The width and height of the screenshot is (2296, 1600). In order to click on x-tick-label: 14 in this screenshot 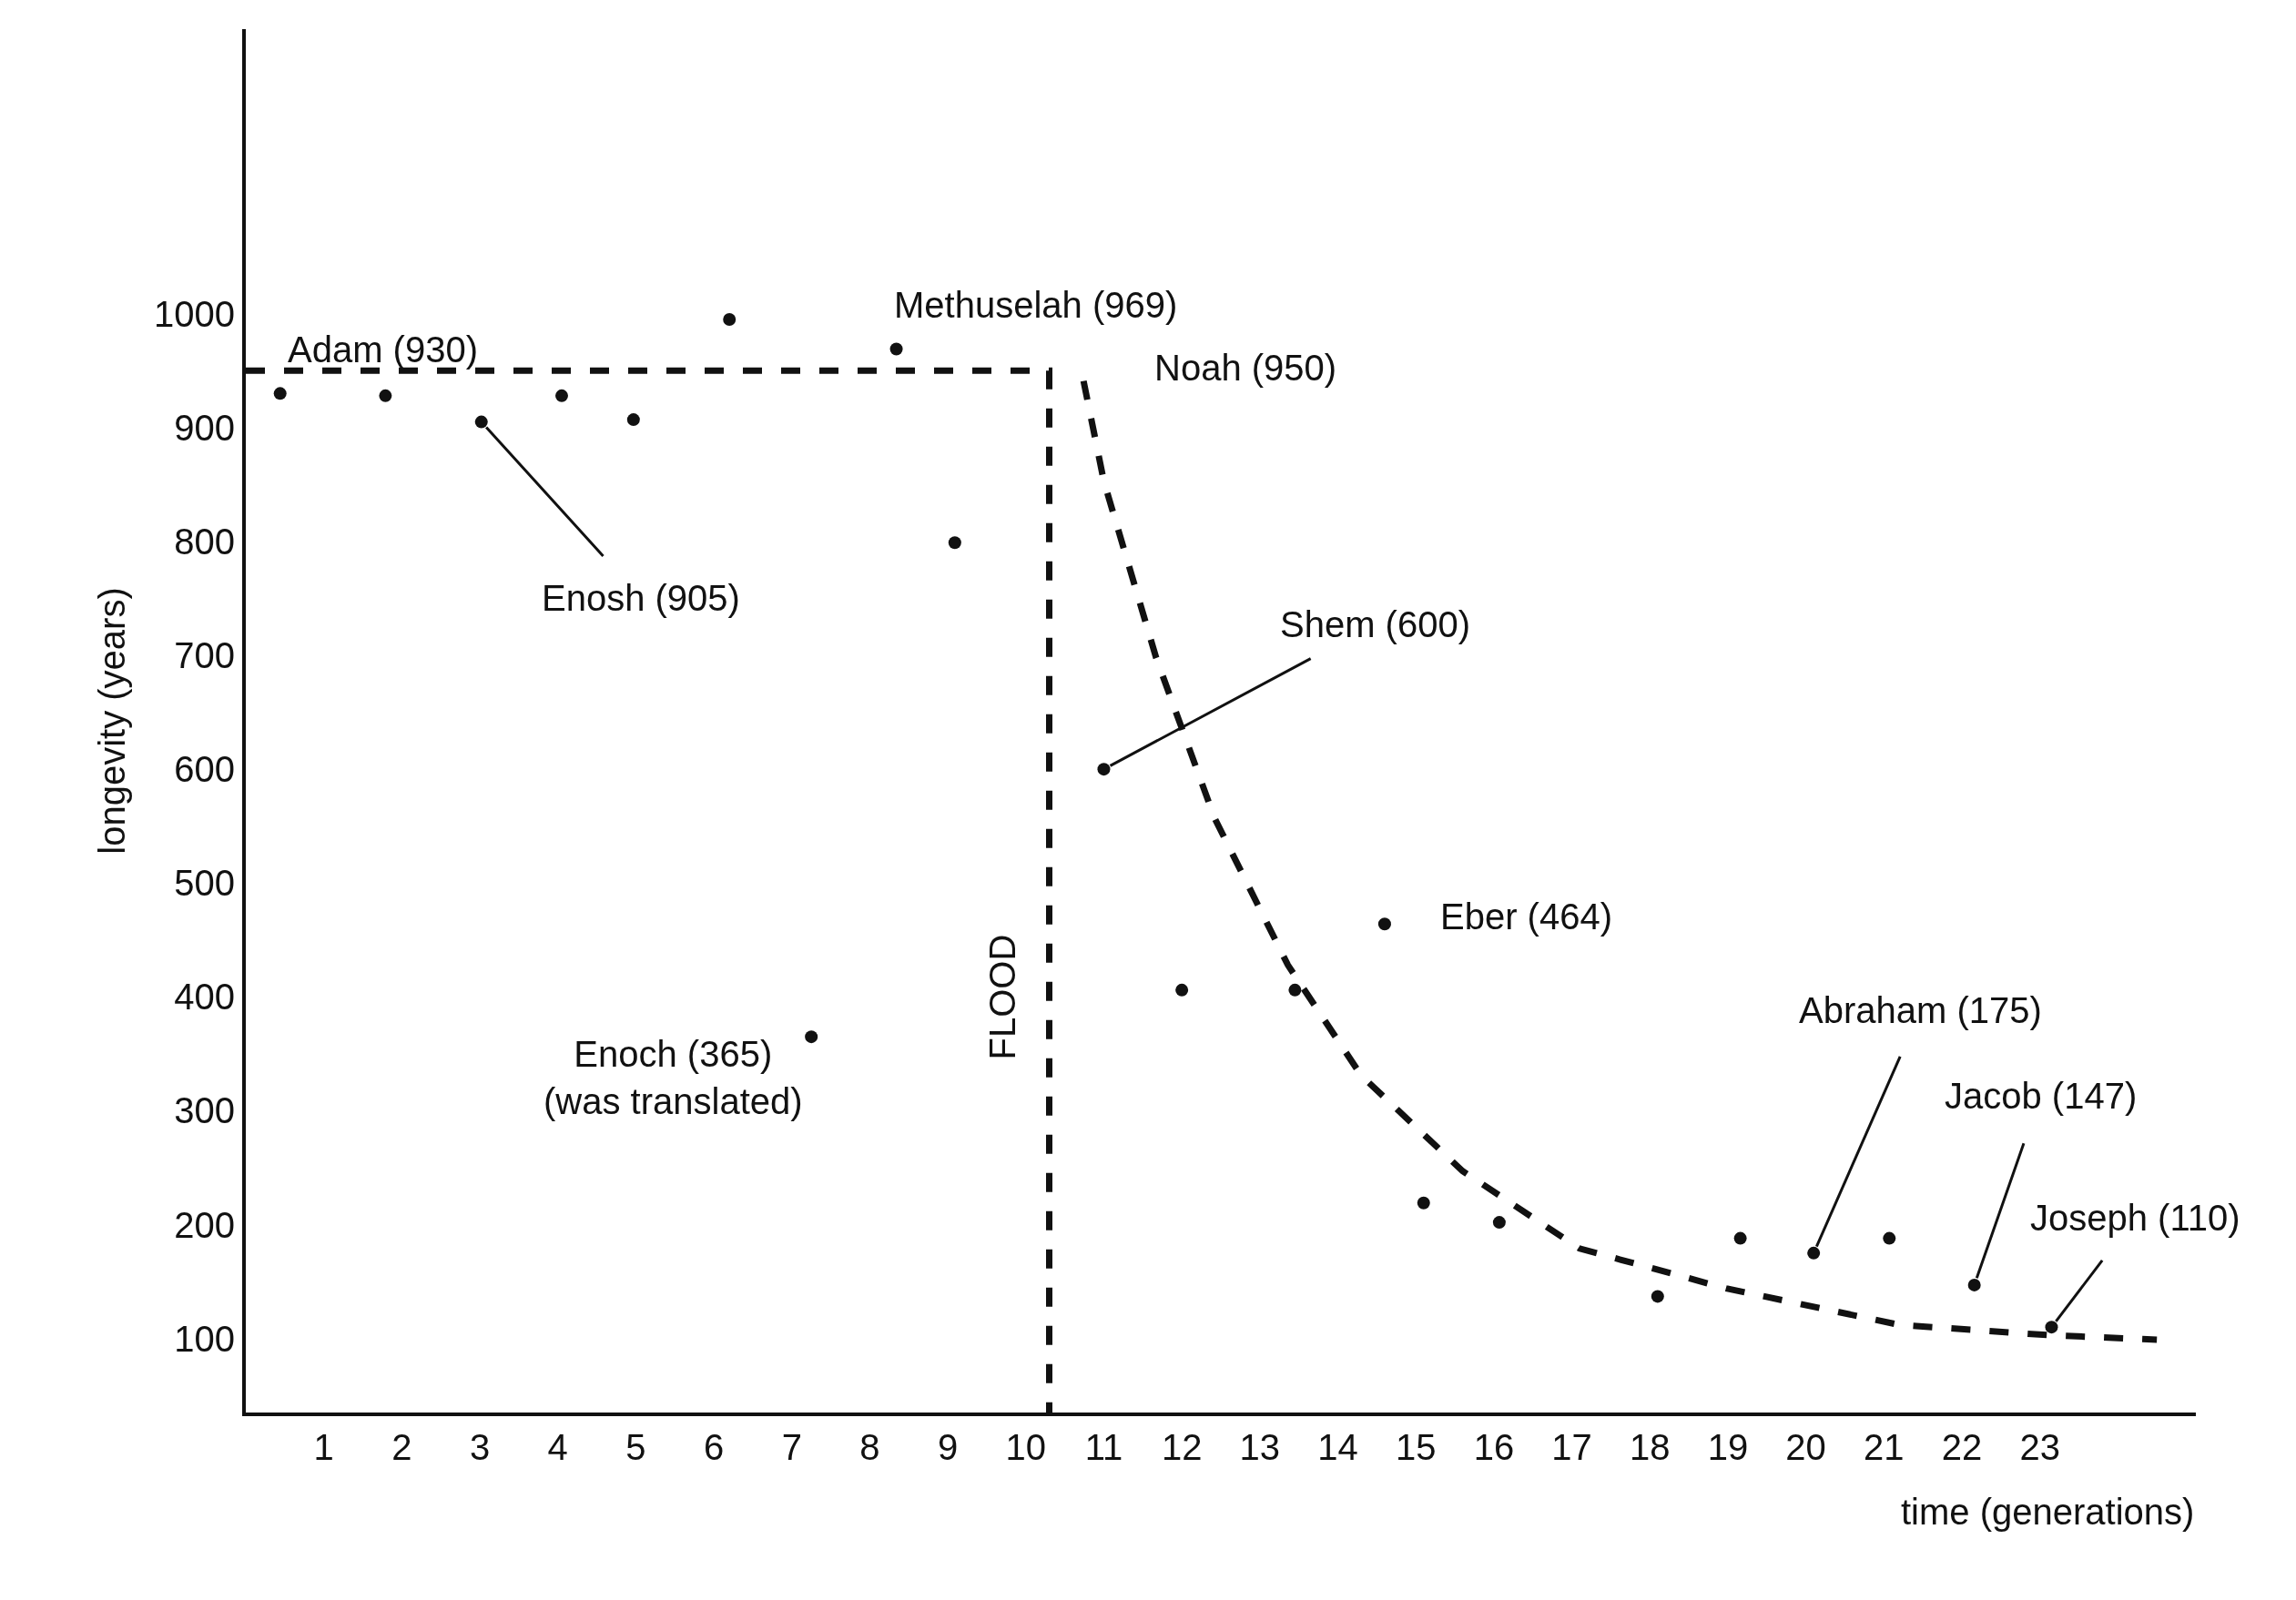, I will do `click(1337, 1447)`.